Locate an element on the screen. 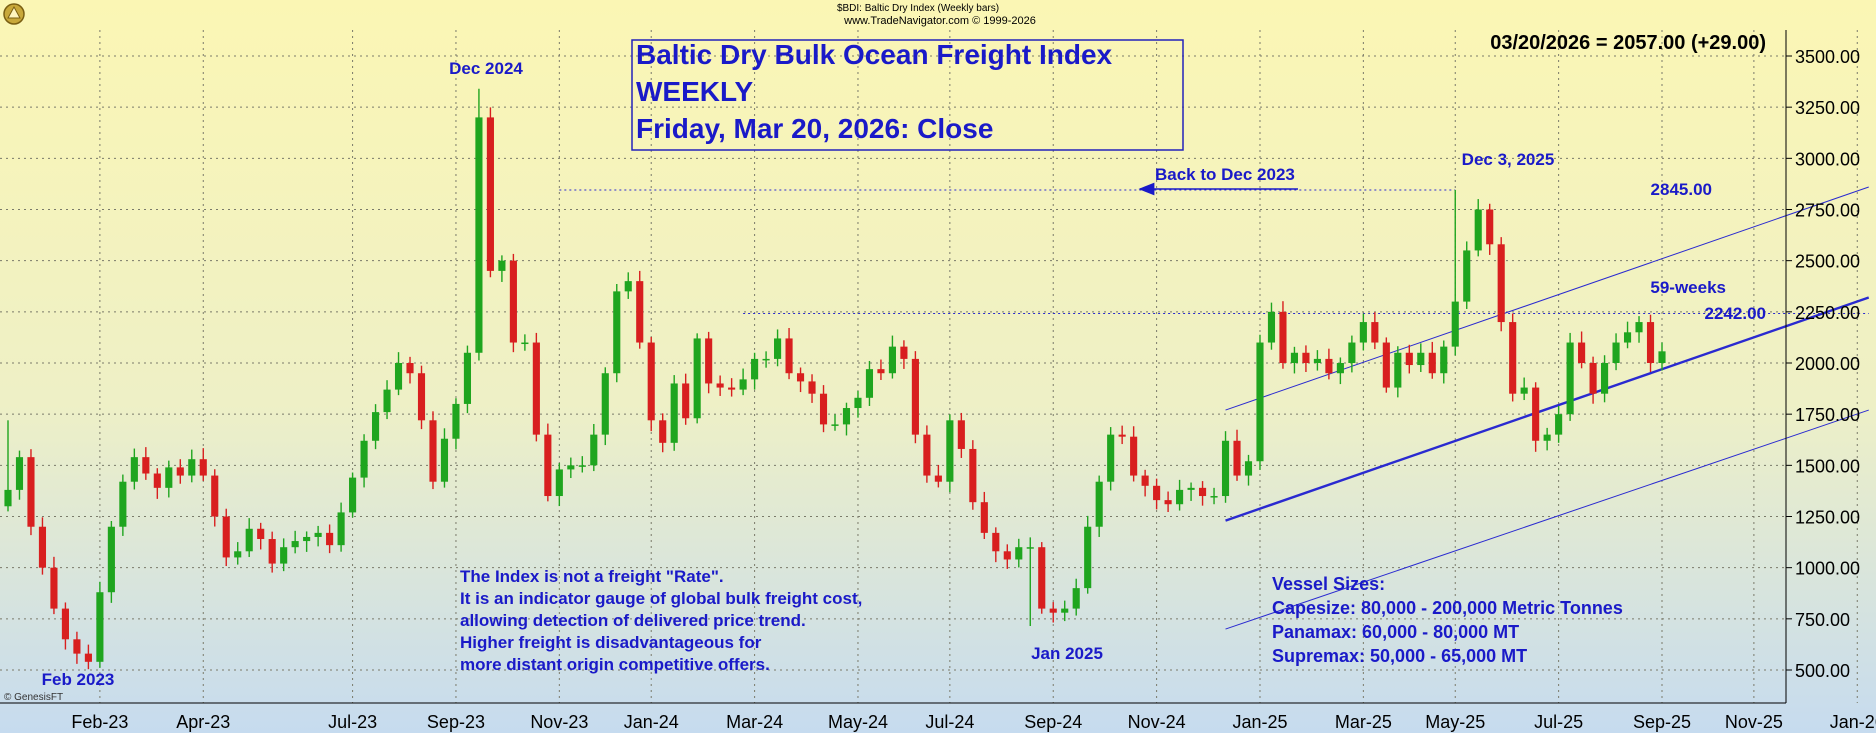  label-level-2242: 2242.00 is located at coordinates (1735, 313).